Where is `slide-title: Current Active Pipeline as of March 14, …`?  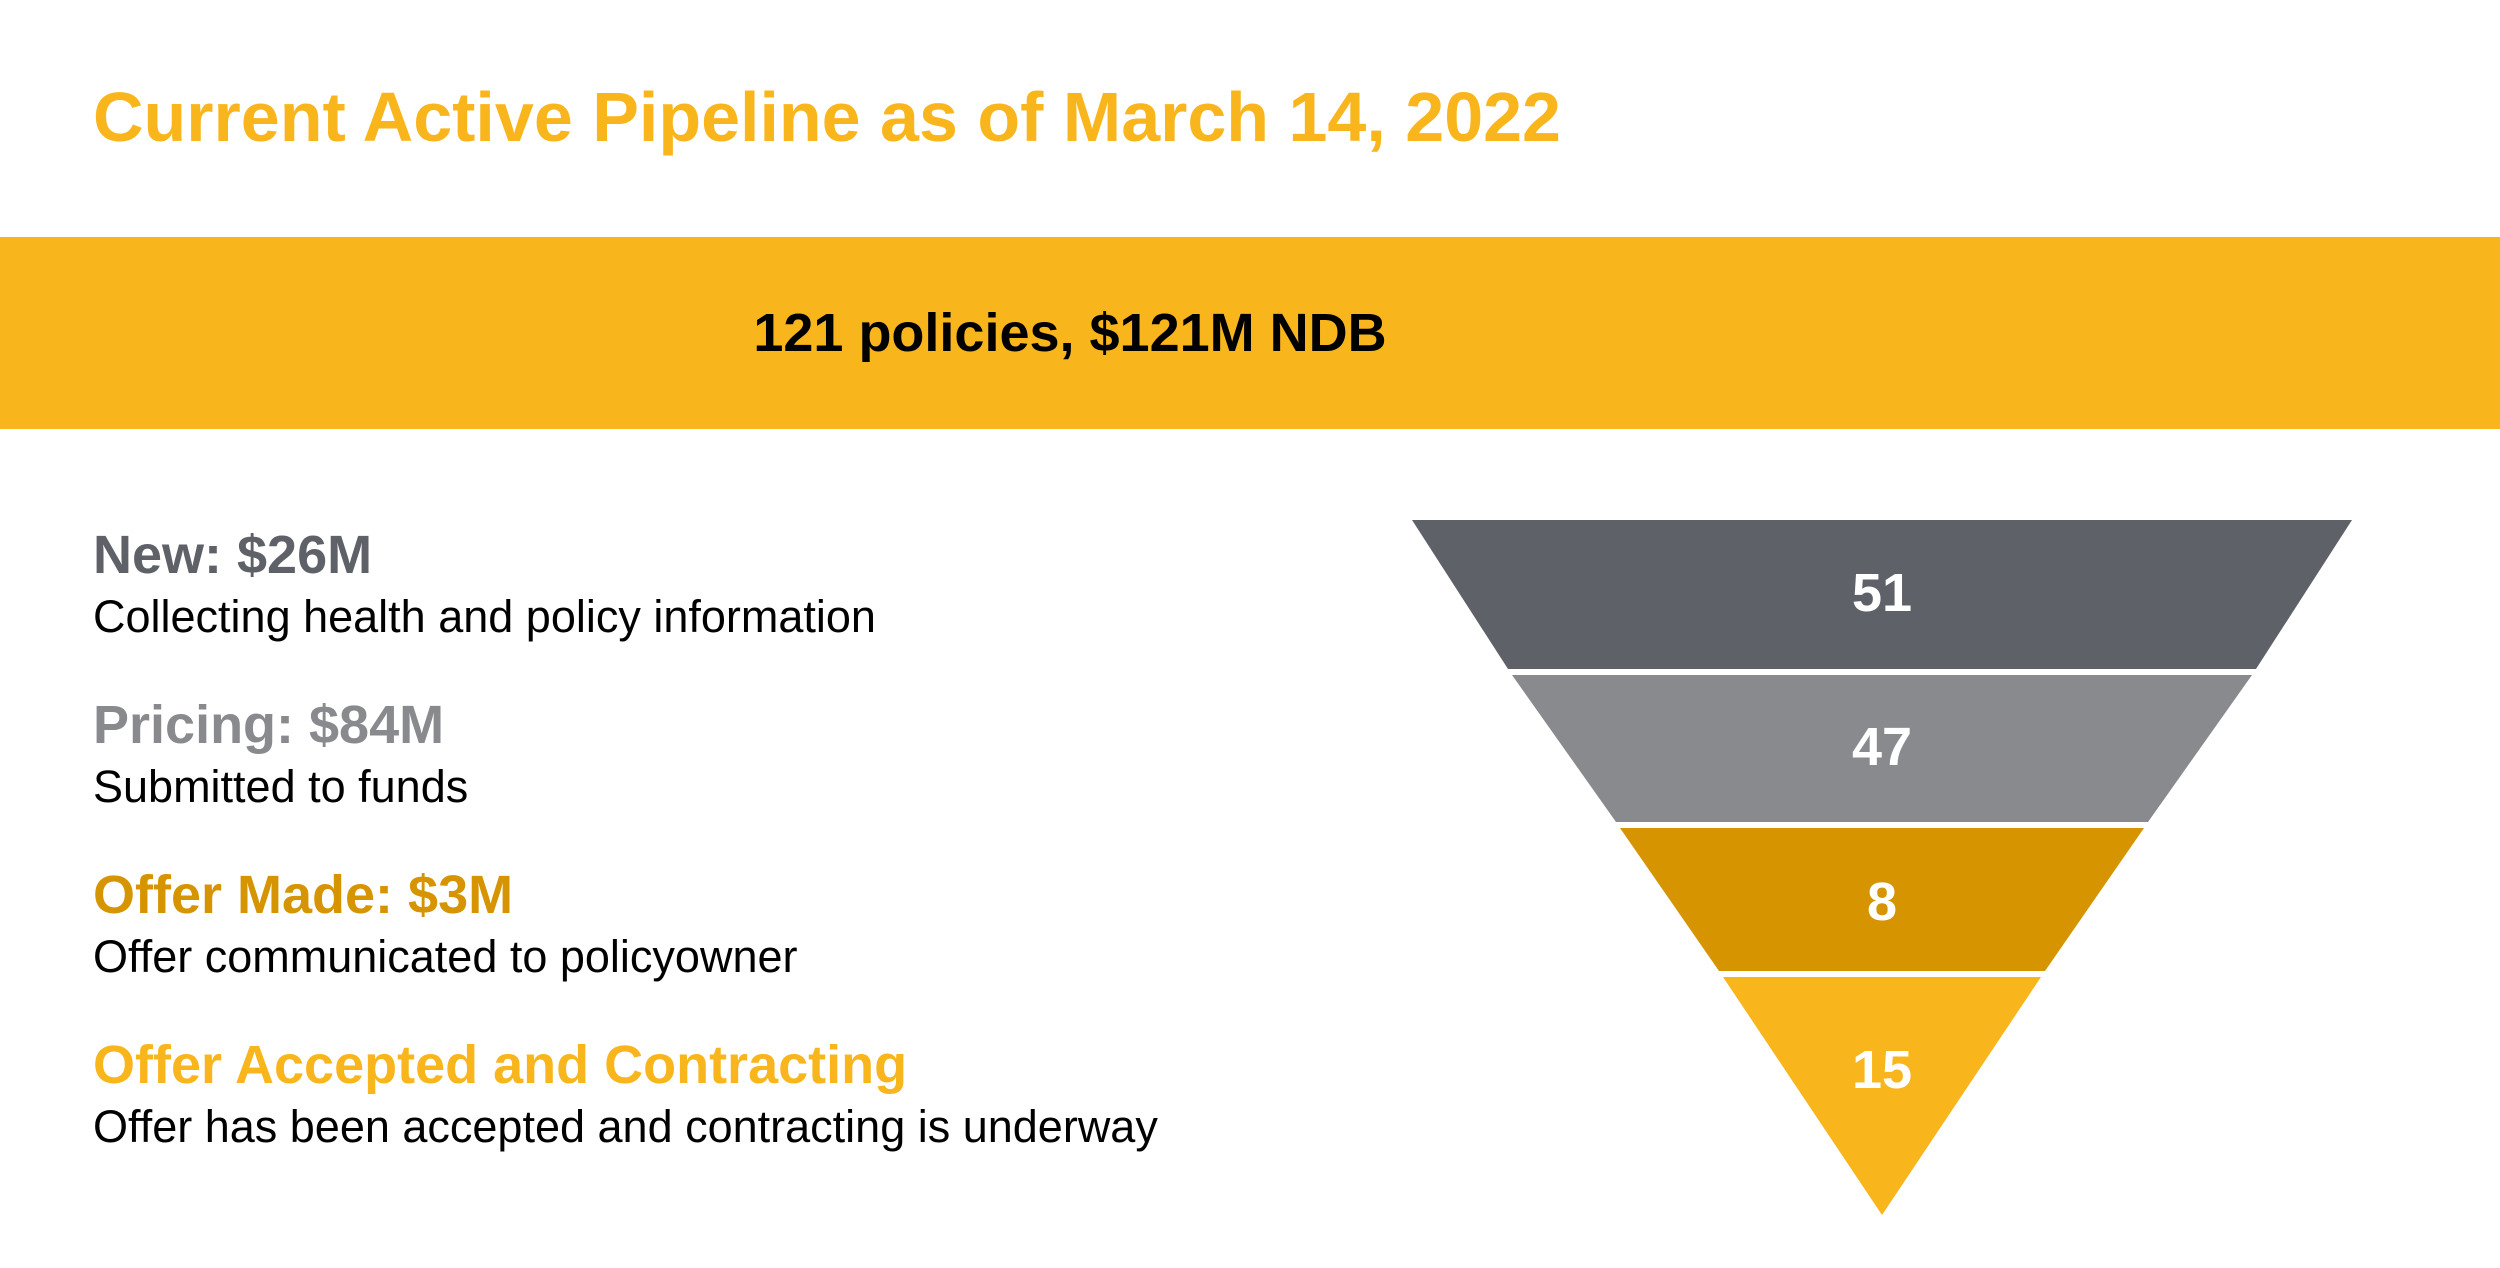 slide-title: Current Active Pipeline as of March 14, … is located at coordinates (827, 117).